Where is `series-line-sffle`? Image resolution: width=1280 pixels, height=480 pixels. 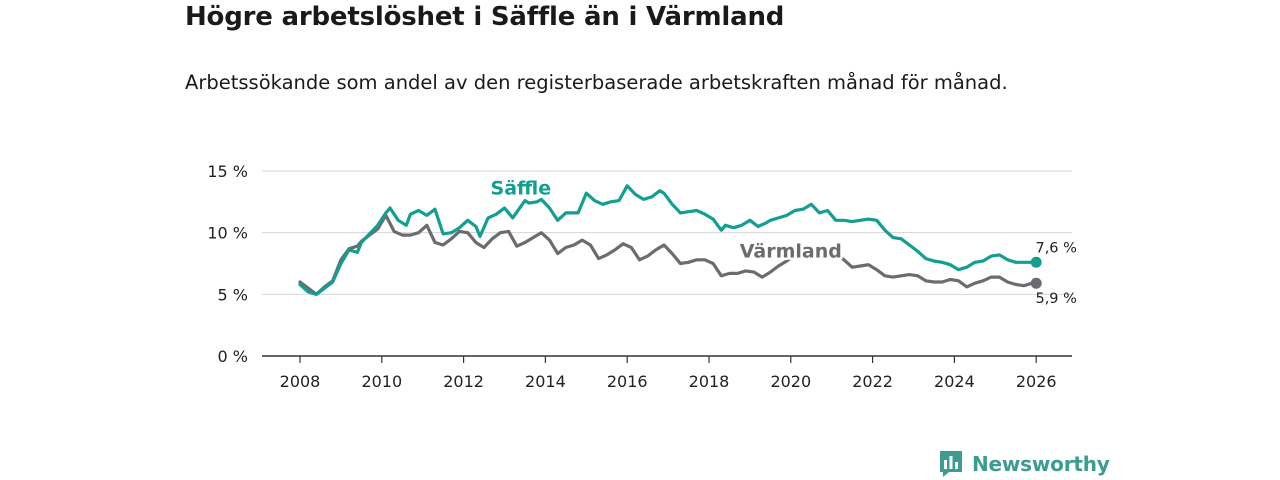 series-line-sffle is located at coordinates (668, 240).